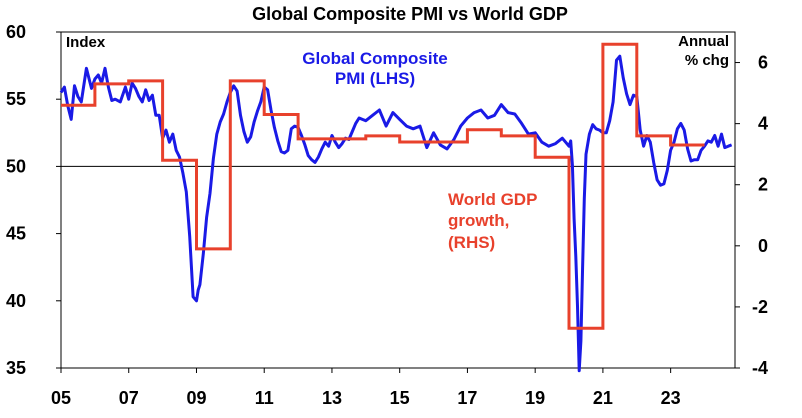  What do you see at coordinates (478, 220) in the screenshot?
I see `gdp-annotation-line2: growth,` at bounding box center [478, 220].